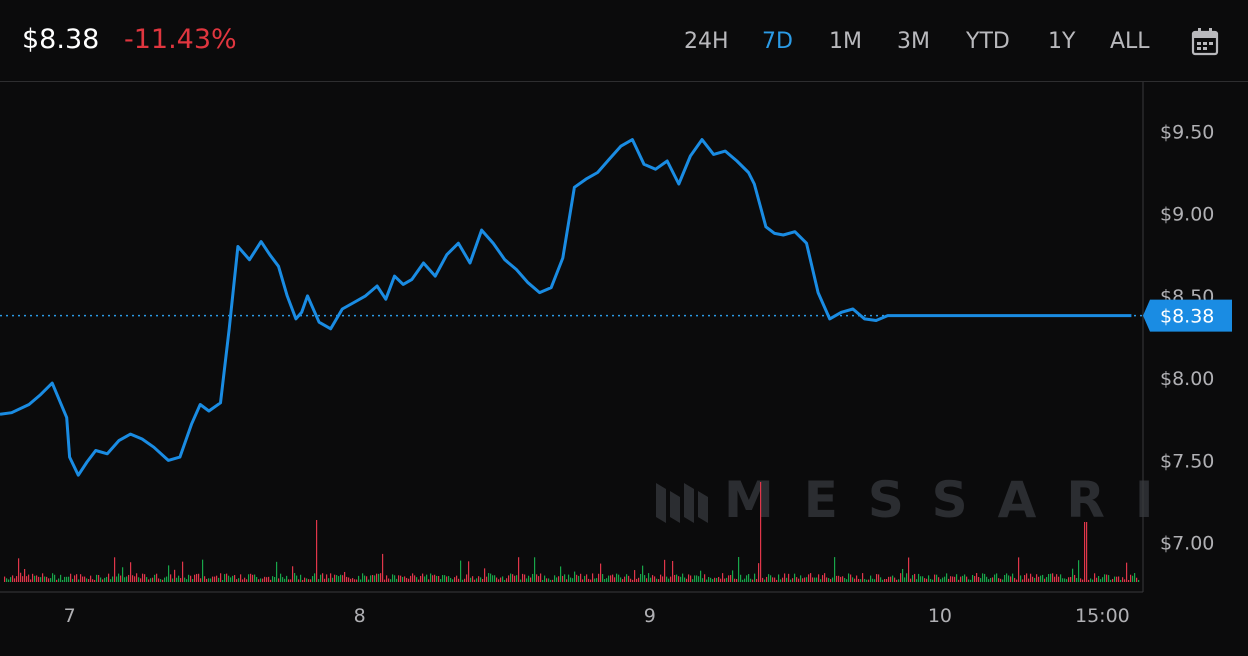  What do you see at coordinates (777, 41) in the screenshot?
I see `range-tab-7d: 7D` at bounding box center [777, 41].